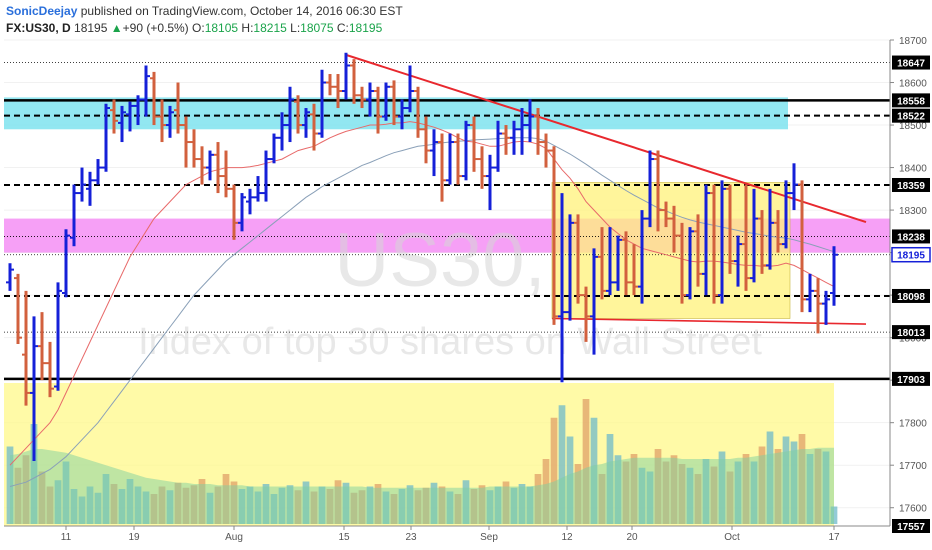 Image resolution: width=932 pixels, height=550 pixels. What do you see at coordinates (42, 11) in the screenshot?
I see `author-link: SonicDeejay` at bounding box center [42, 11].